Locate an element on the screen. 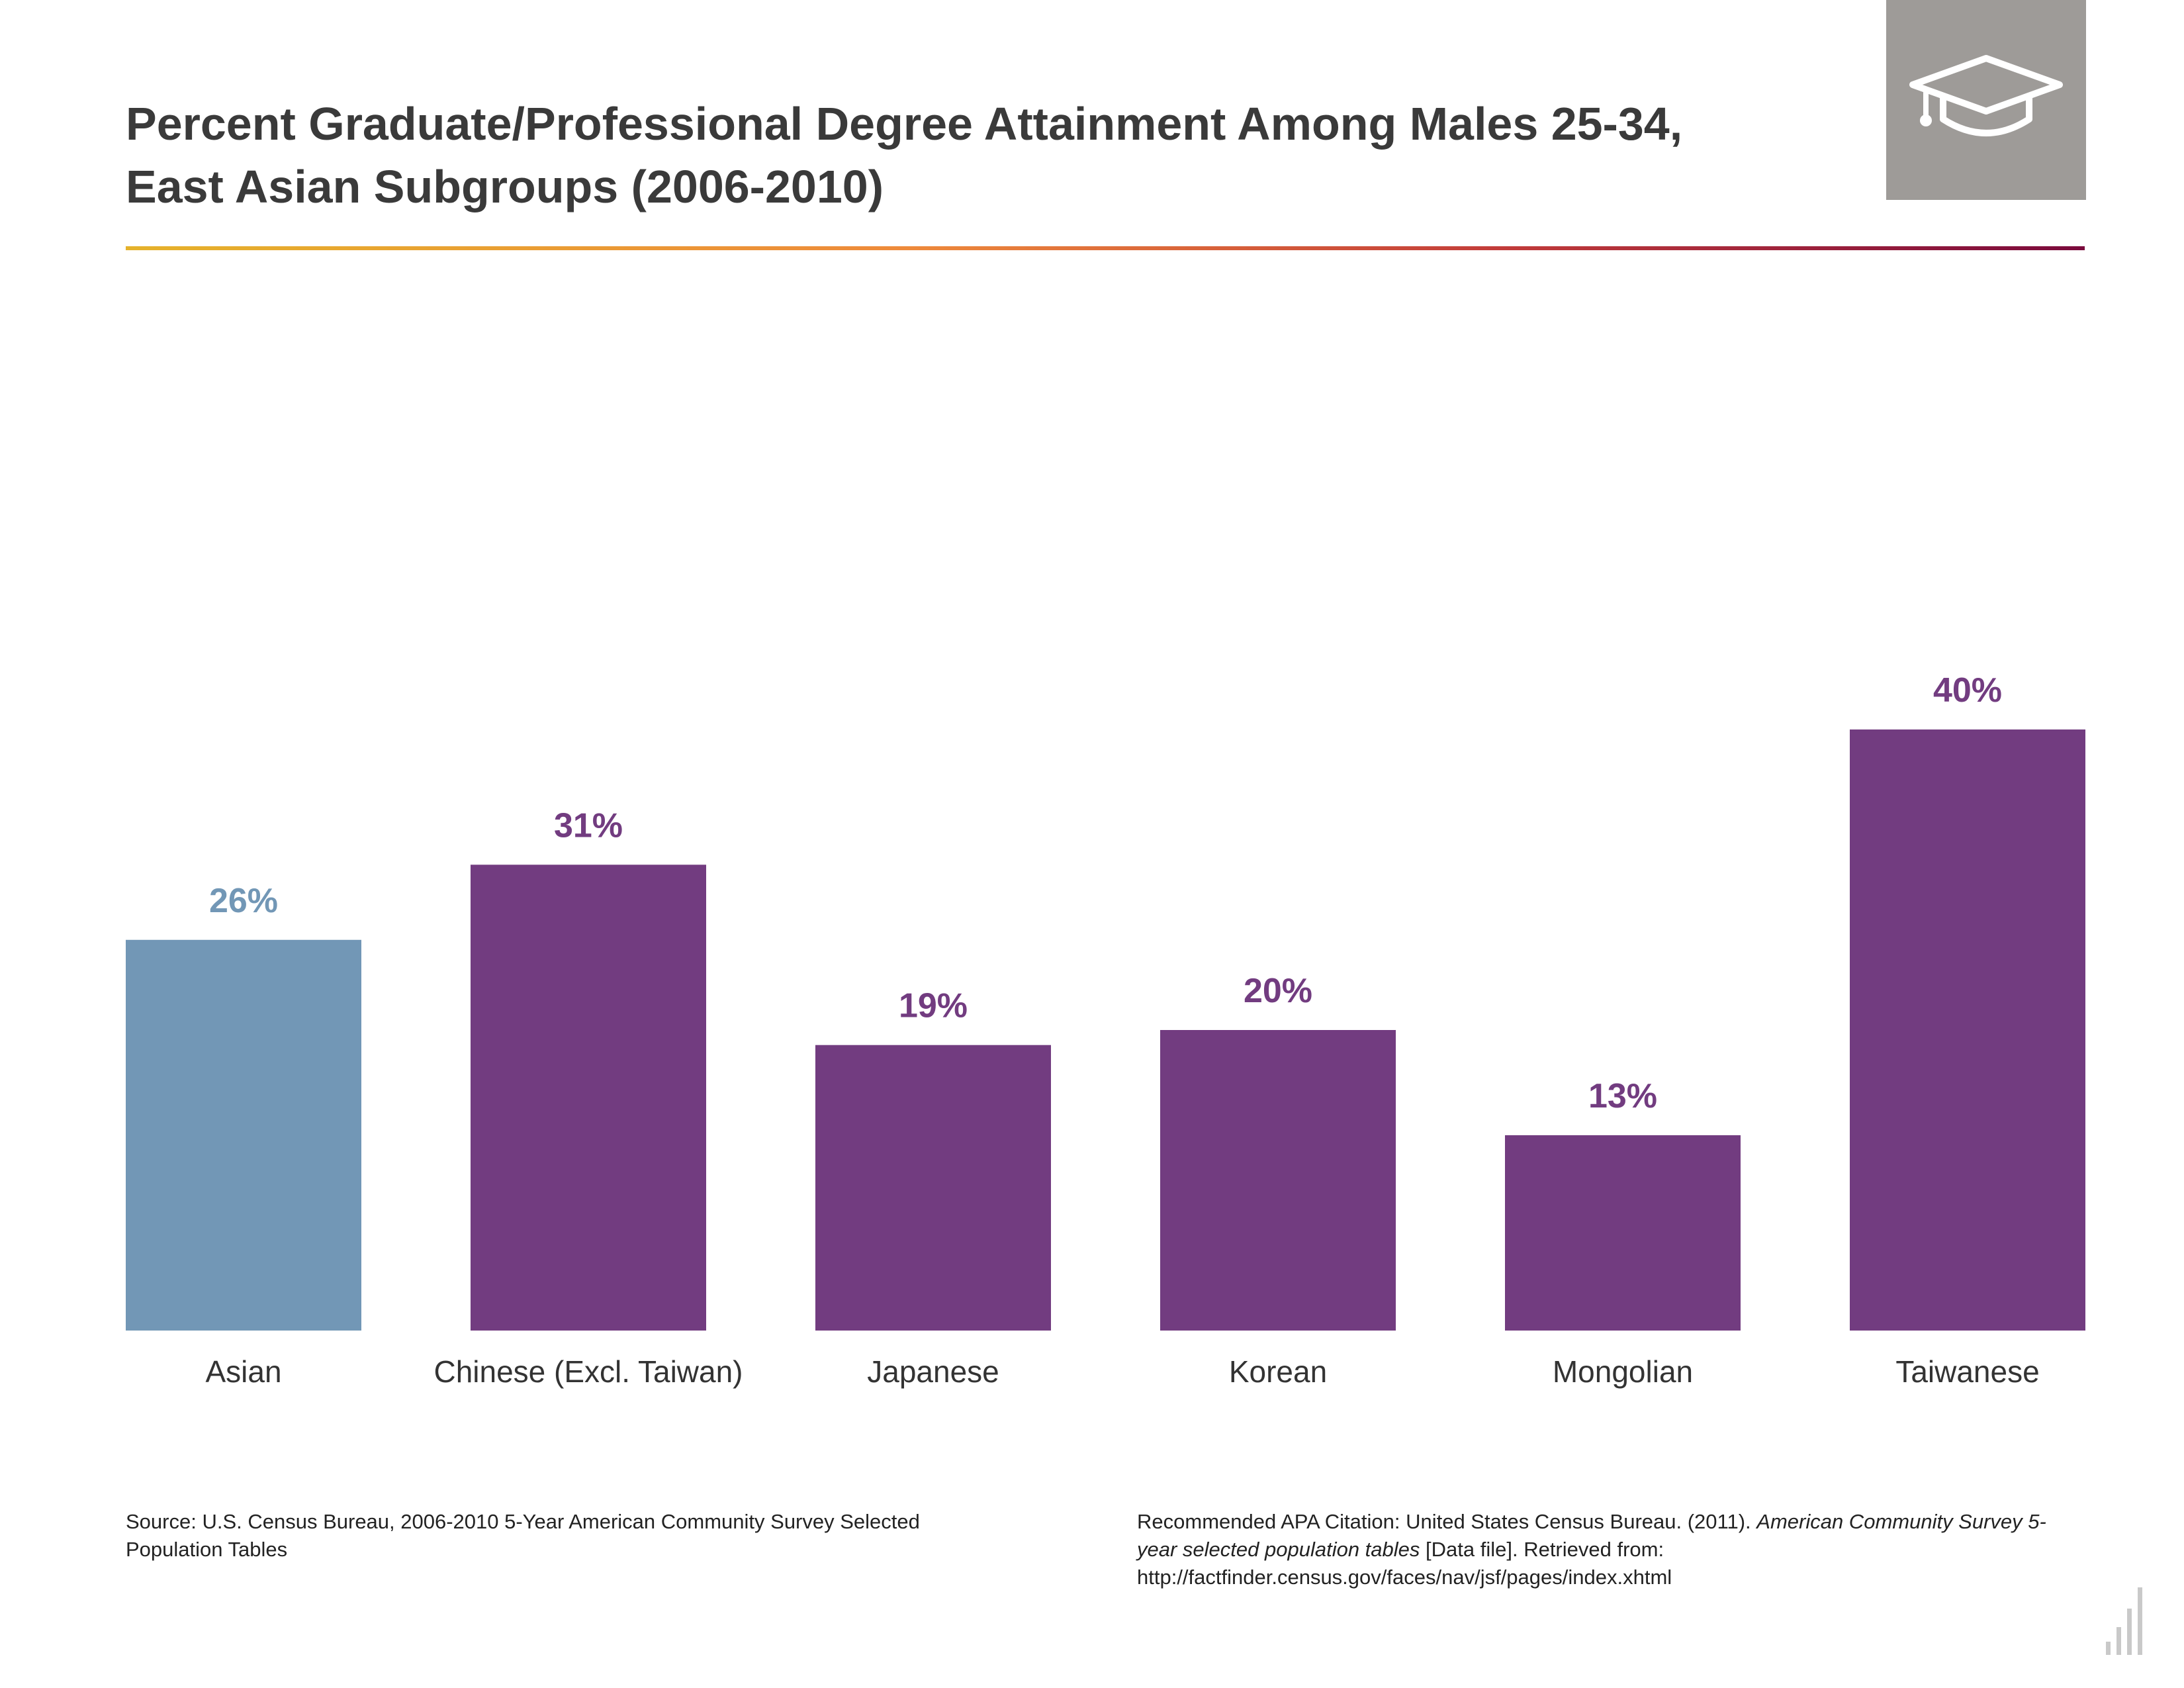  chart-title-line-2: East Asian Subgroups (2006-2010) is located at coordinates (505, 186).